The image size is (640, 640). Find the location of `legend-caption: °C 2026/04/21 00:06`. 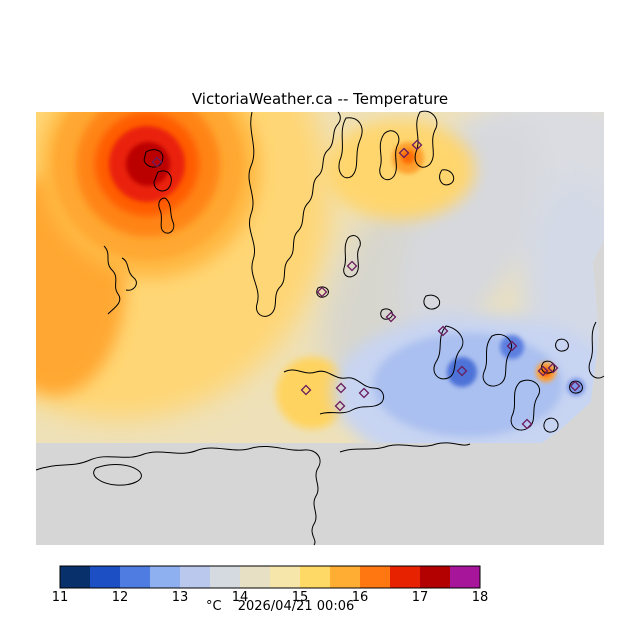

legend-caption: °C 2026/04/21 00:06 is located at coordinates (280, 606).